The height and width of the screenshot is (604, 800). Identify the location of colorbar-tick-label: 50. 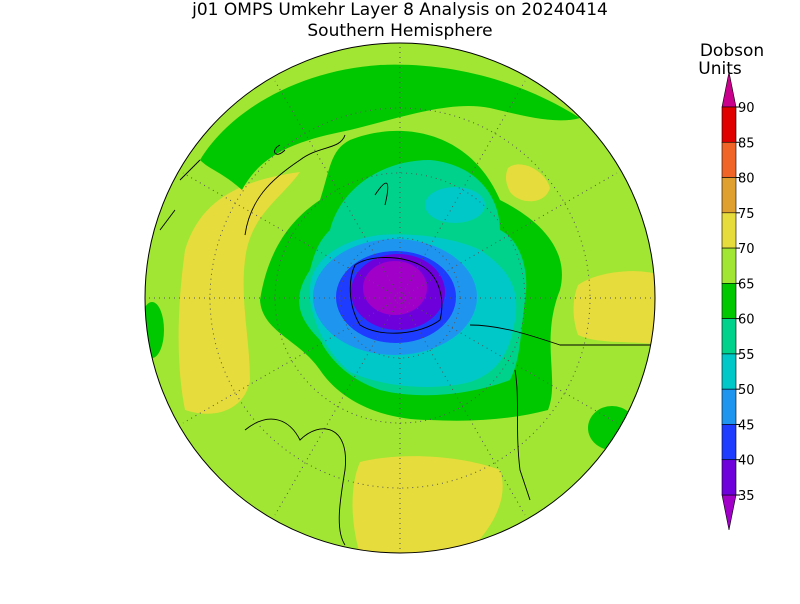
(746, 390).